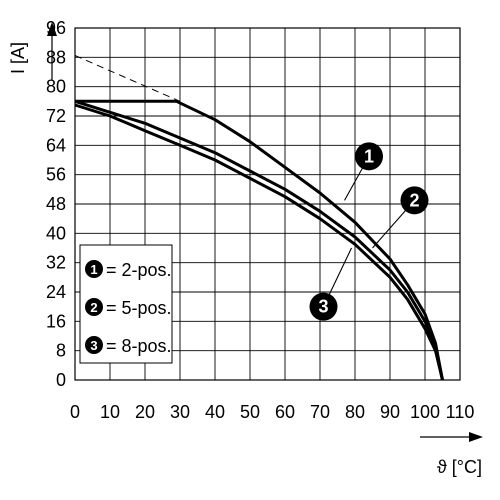 This screenshot has width=500, height=500. Describe the element at coordinates (56, 175) in the screenshot. I see `y-tick-label: 56` at that location.